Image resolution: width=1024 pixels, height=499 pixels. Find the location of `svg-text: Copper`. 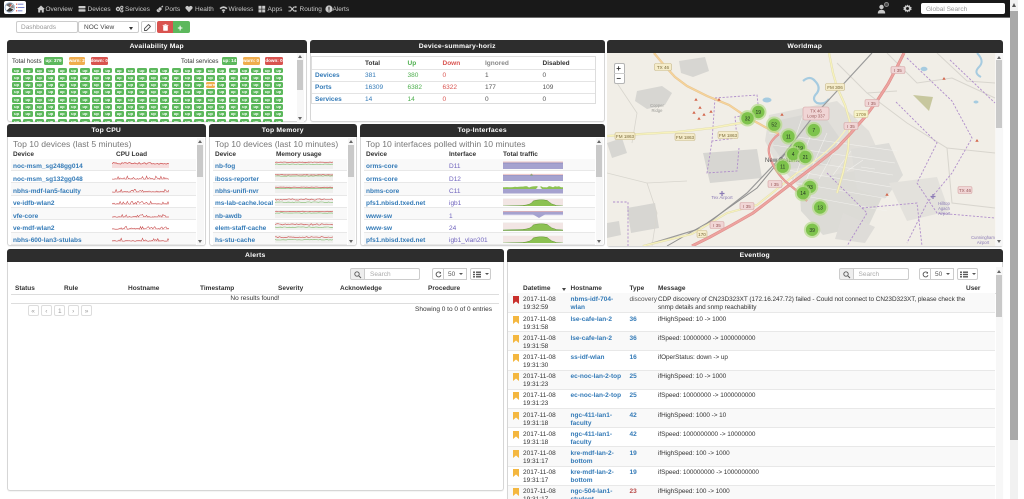

svg-text: Copper is located at coordinates (657, 105).